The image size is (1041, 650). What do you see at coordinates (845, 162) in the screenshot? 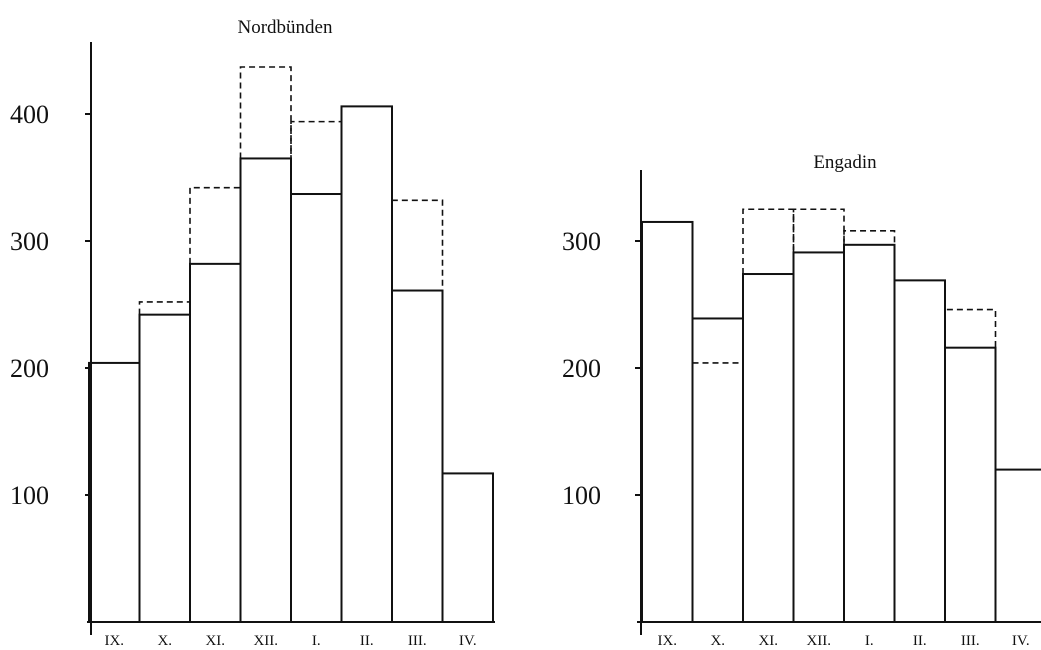
I see `chart-title: Engadin` at bounding box center [845, 162].